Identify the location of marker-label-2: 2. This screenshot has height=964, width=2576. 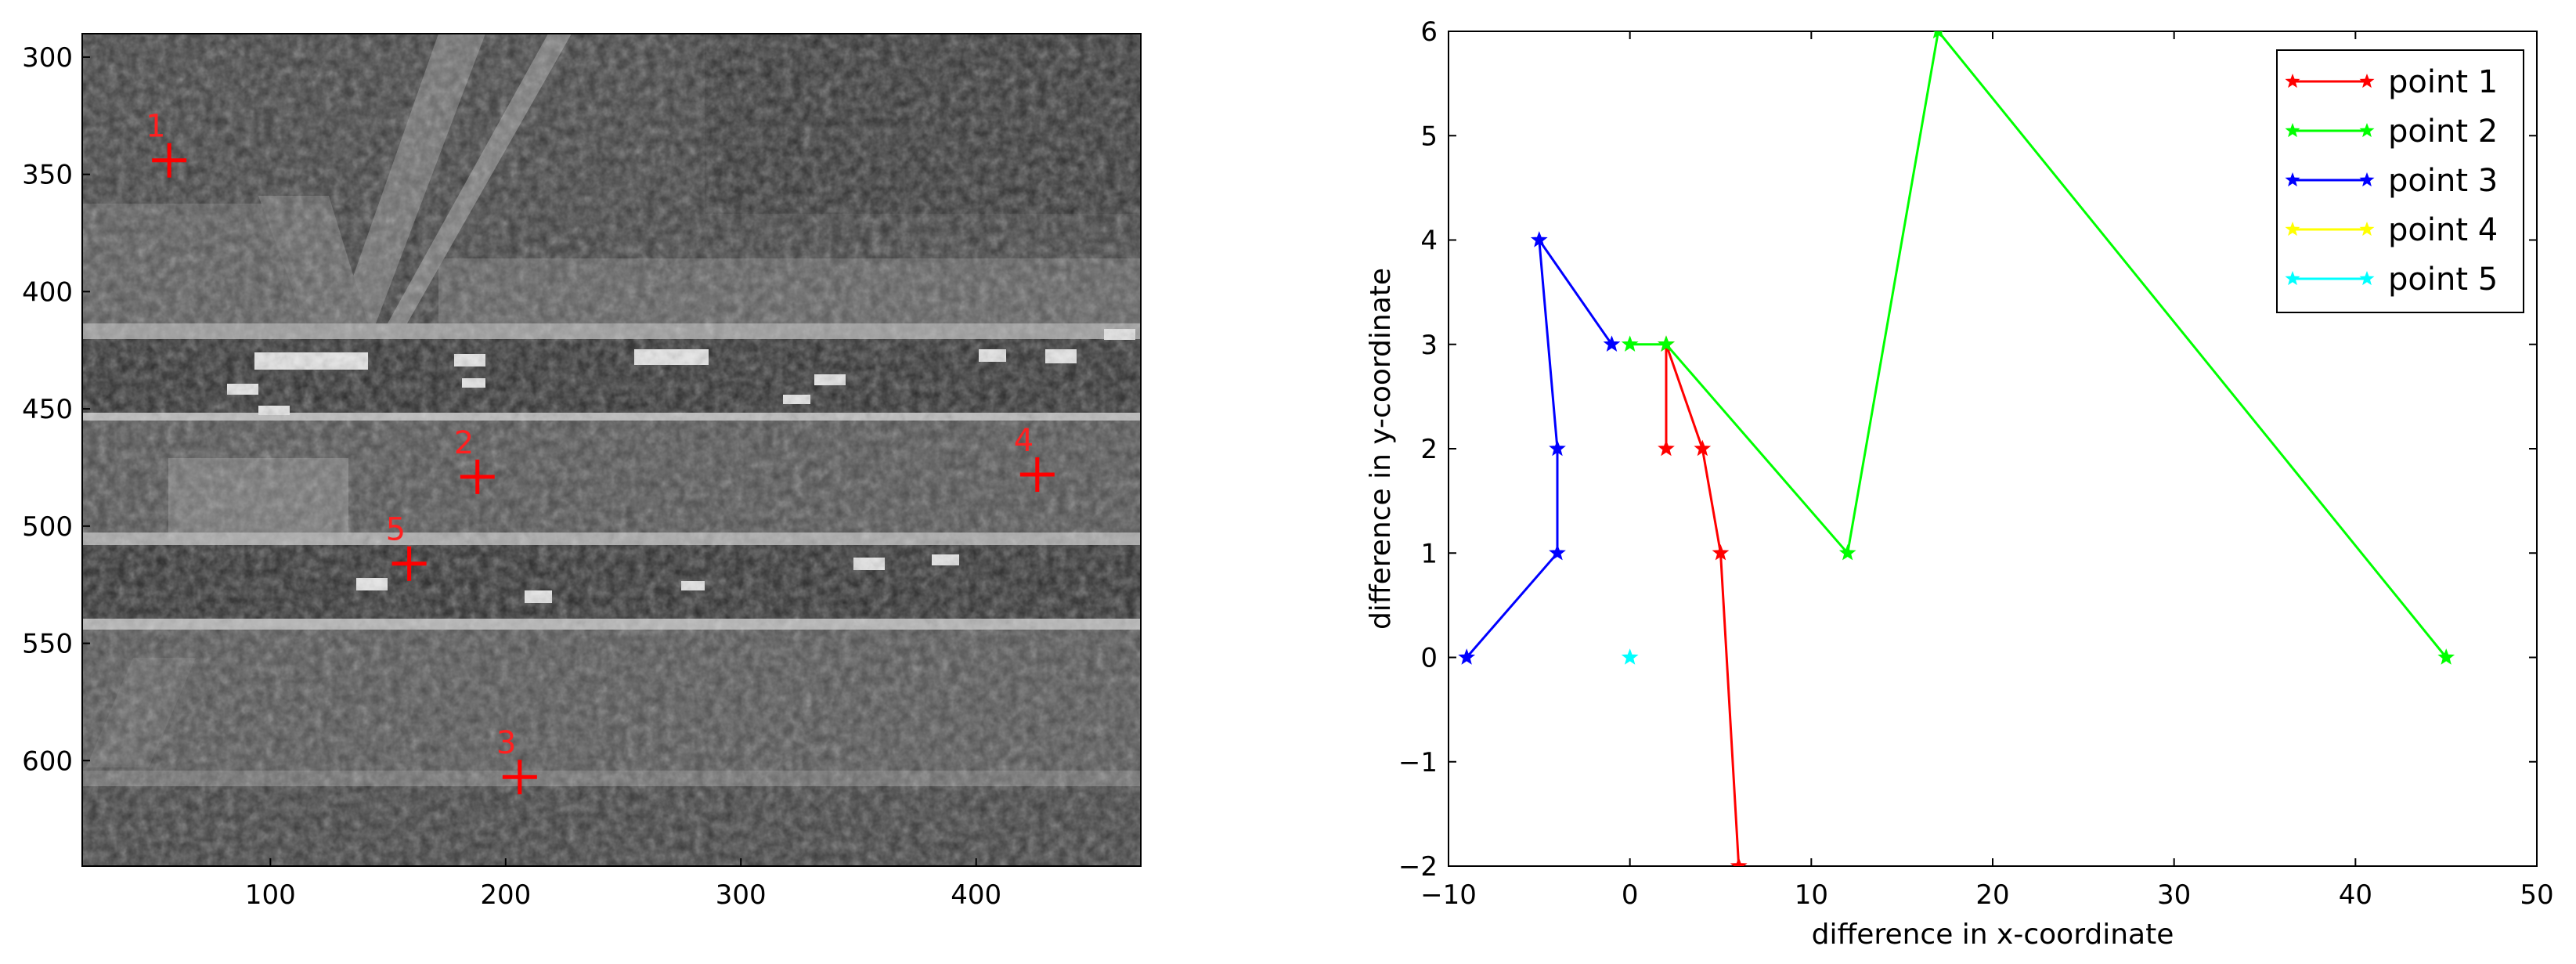
(464, 443).